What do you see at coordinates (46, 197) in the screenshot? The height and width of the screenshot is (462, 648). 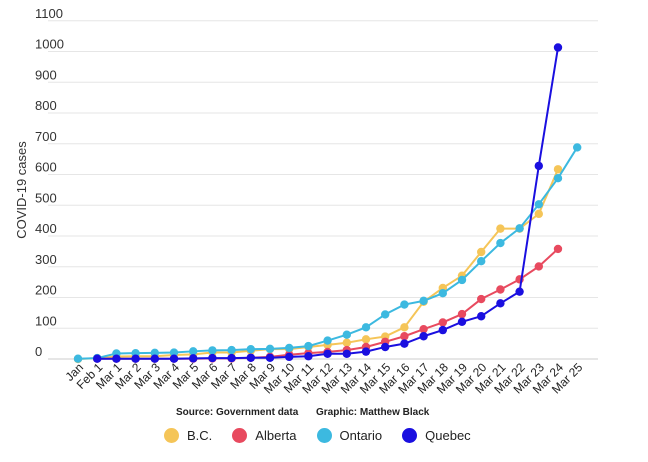 I see `y-tick-label: 500` at bounding box center [46, 197].